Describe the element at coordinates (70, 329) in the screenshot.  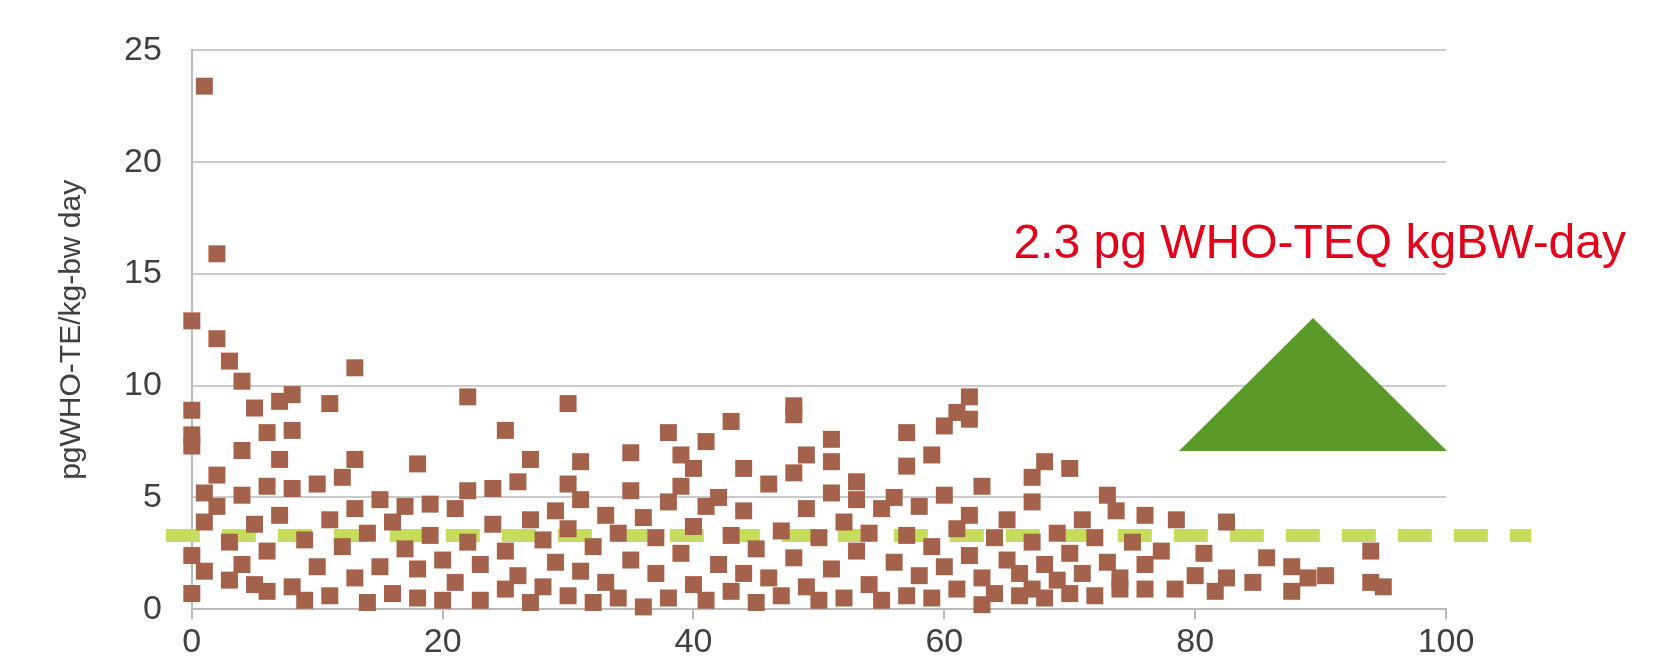
I see `y-axis-title: pgWHO-TE/kg-bw day` at that location.